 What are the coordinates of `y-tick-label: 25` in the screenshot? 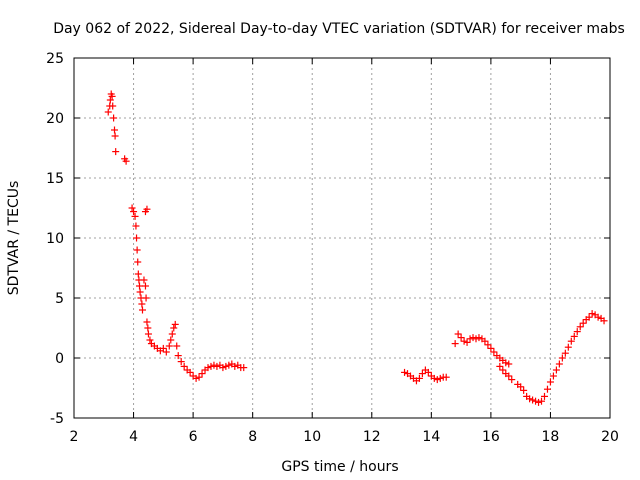 It's located at (55, 59).